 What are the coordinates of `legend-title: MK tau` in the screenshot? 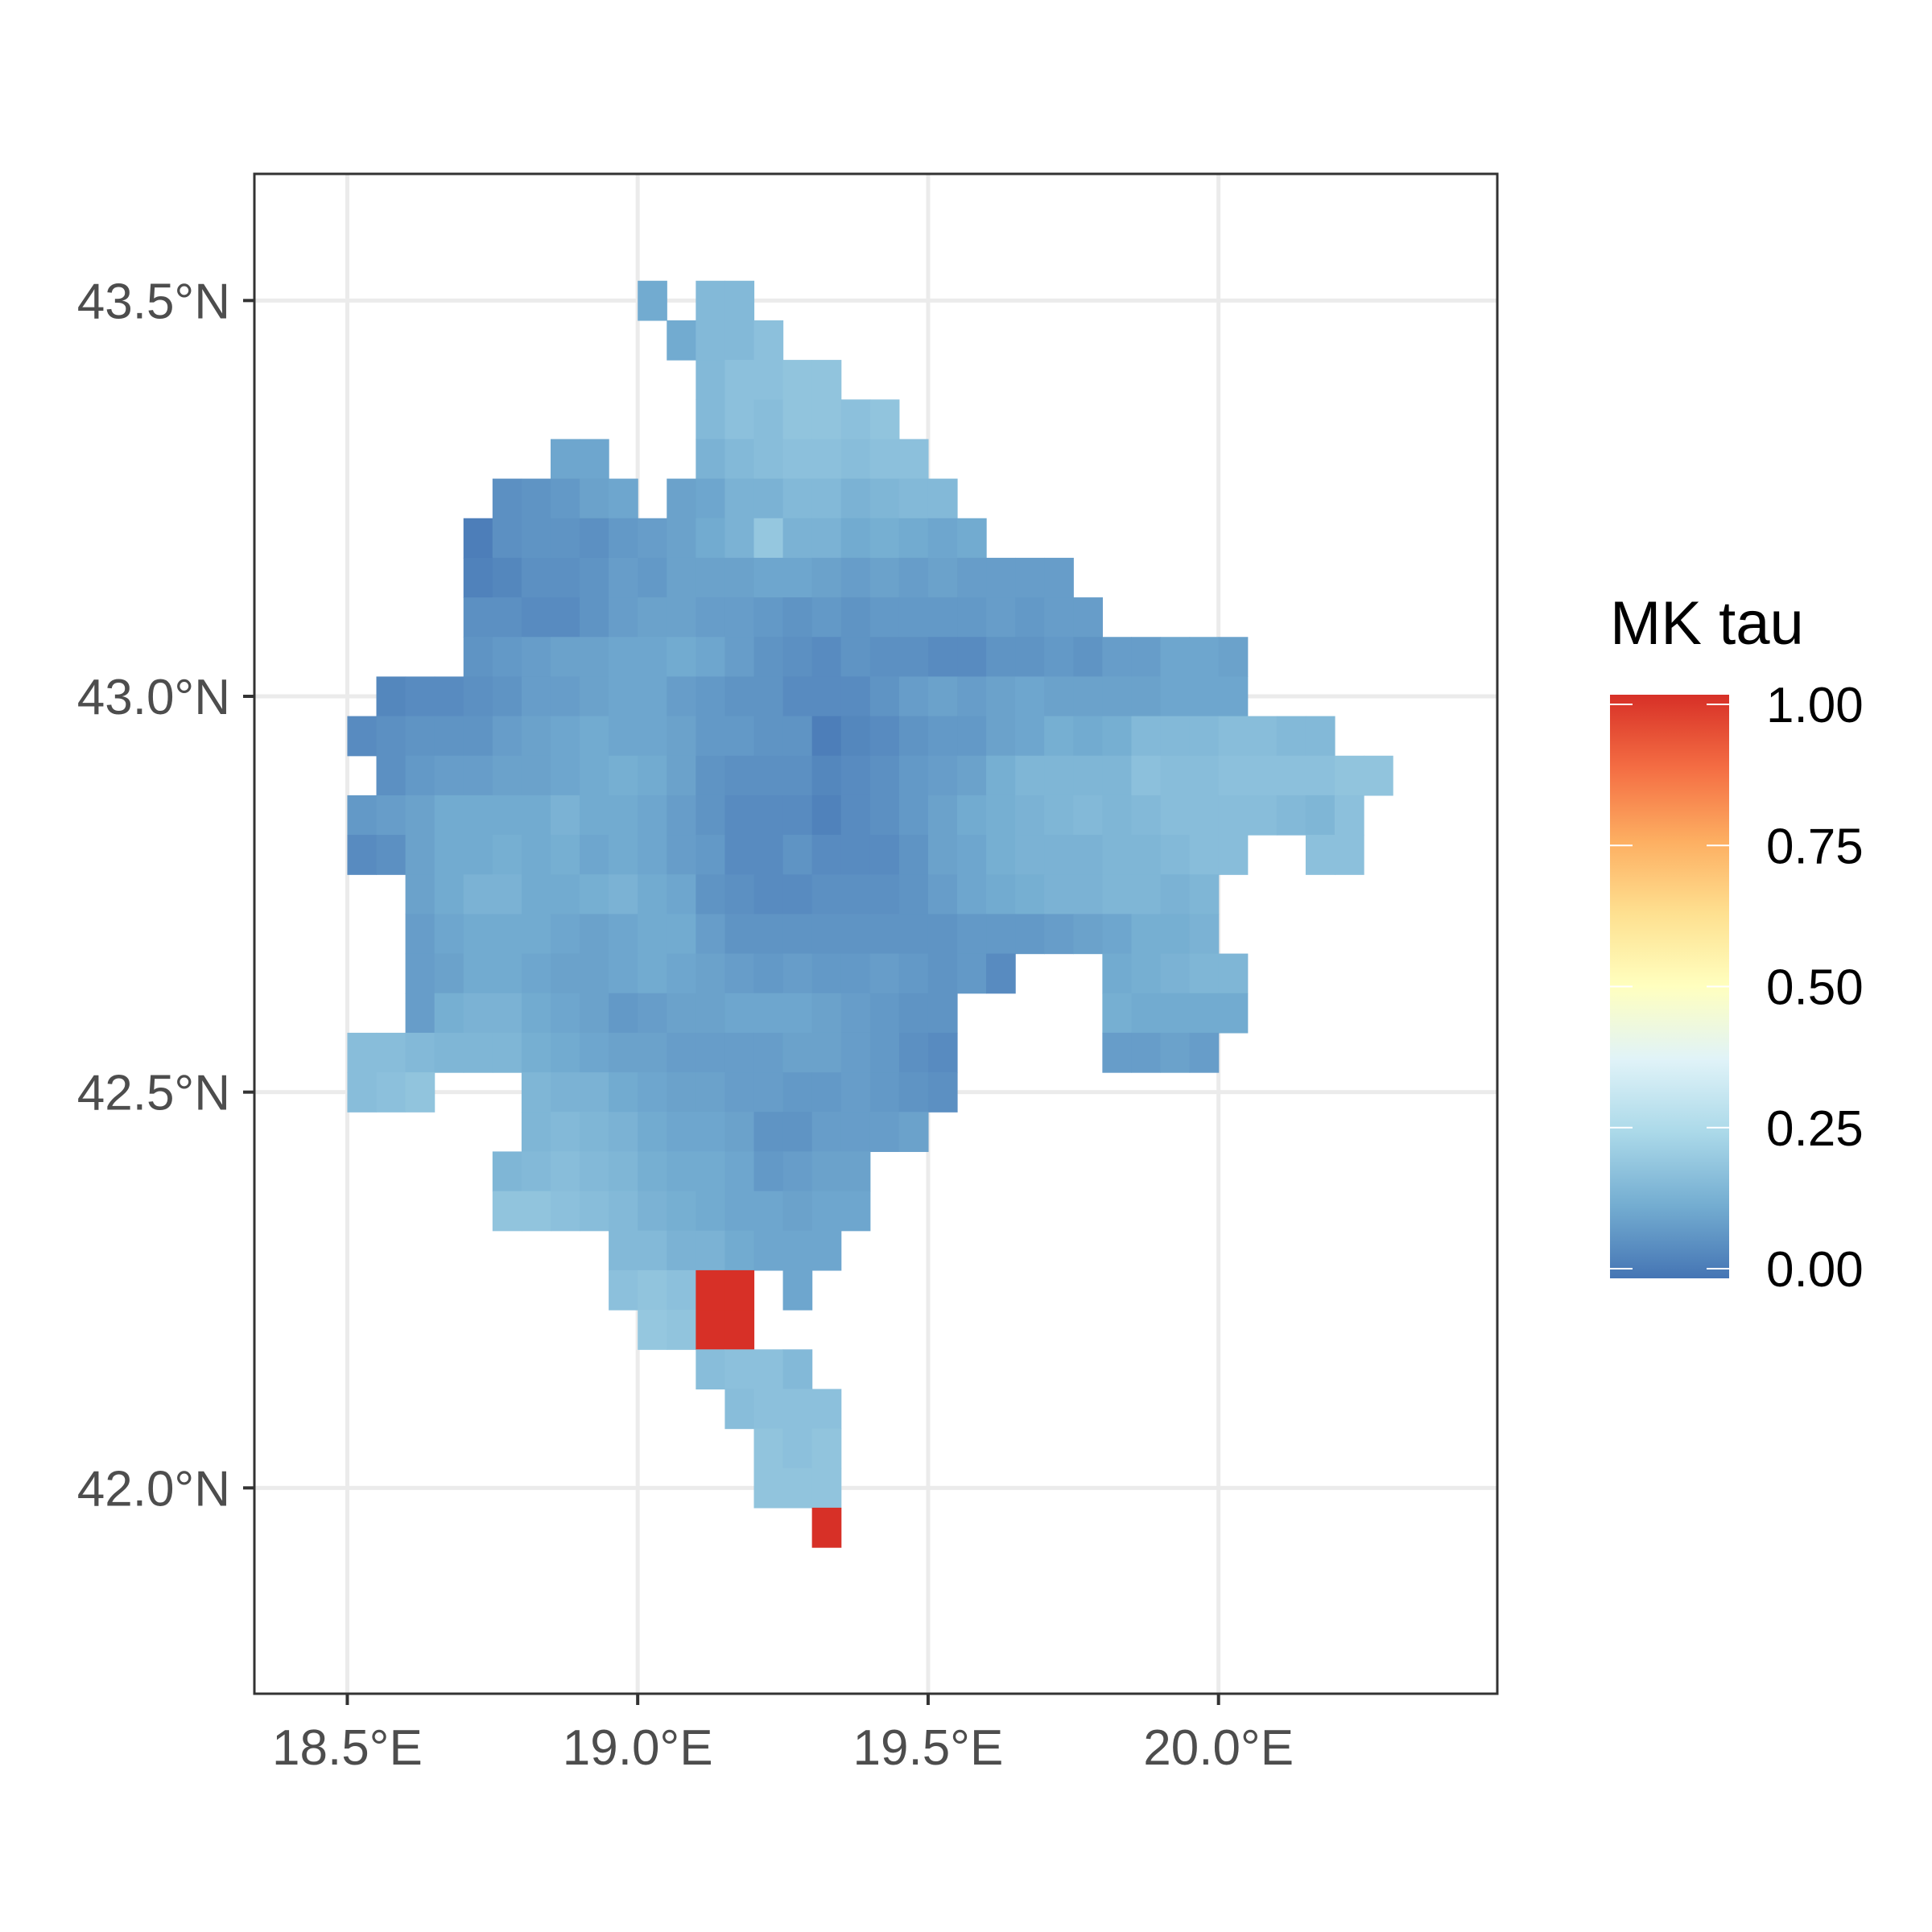 It's located at (1707, 623).